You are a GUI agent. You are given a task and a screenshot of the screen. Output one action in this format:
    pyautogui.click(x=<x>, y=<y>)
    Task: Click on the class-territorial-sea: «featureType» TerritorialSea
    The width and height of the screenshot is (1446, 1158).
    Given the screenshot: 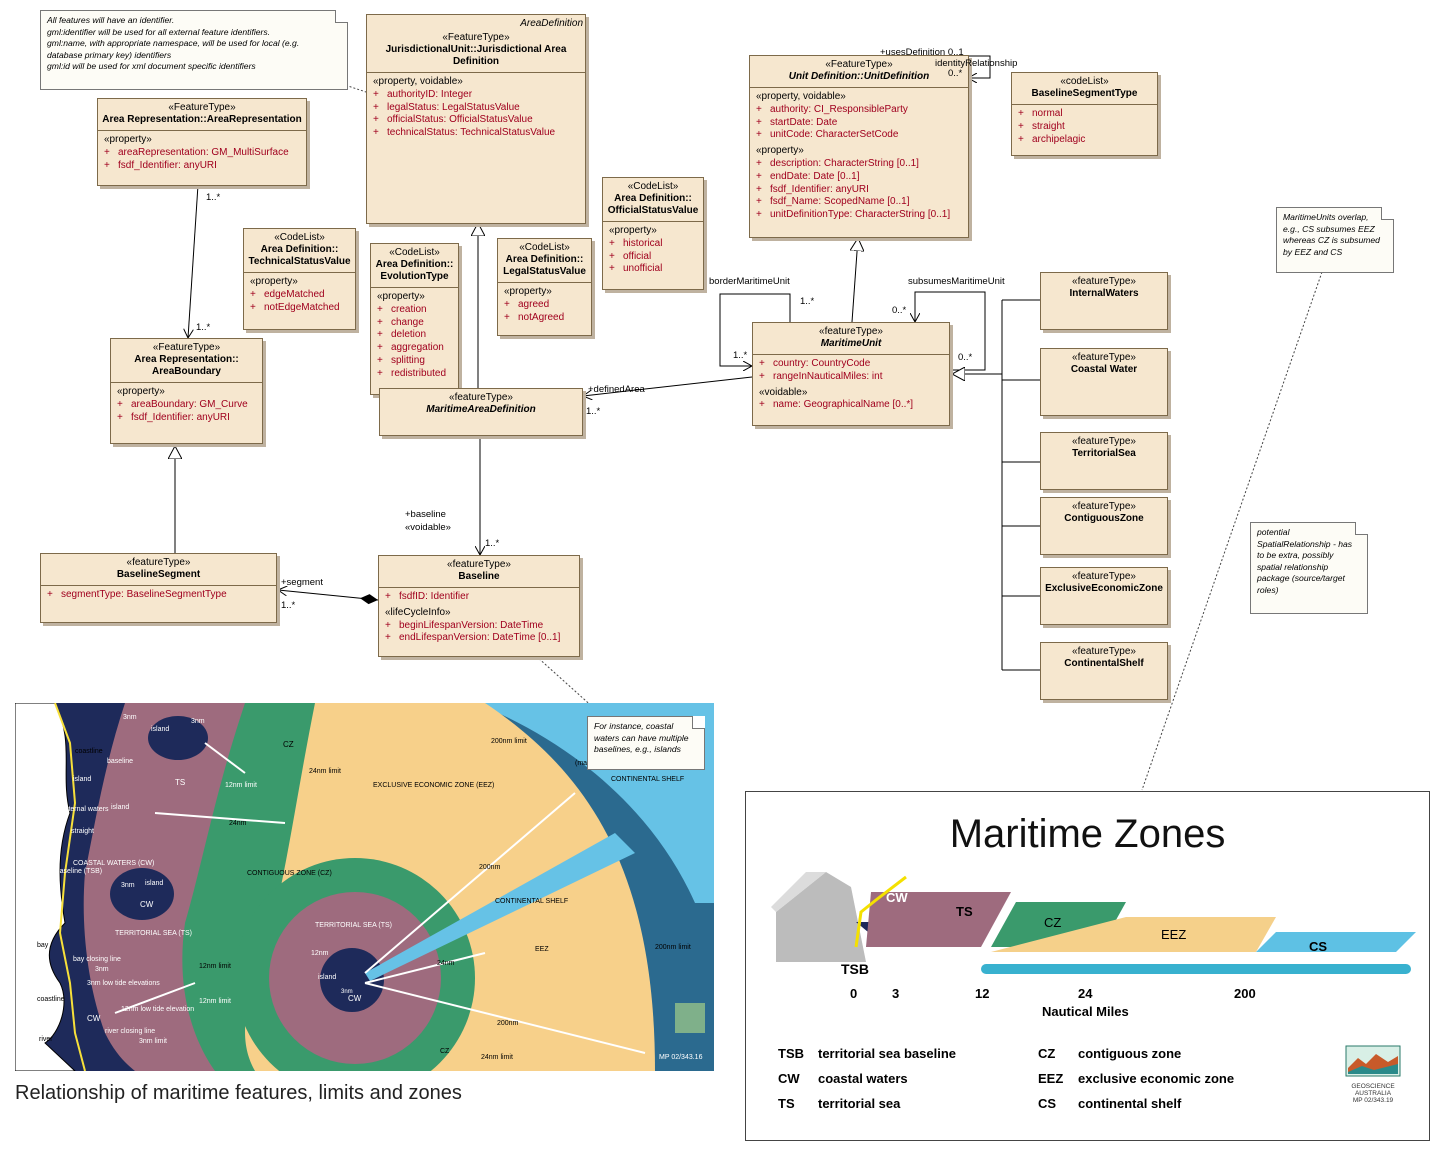 What is the action you would take?
    pyautogui.click(x=1104, y=461)
    